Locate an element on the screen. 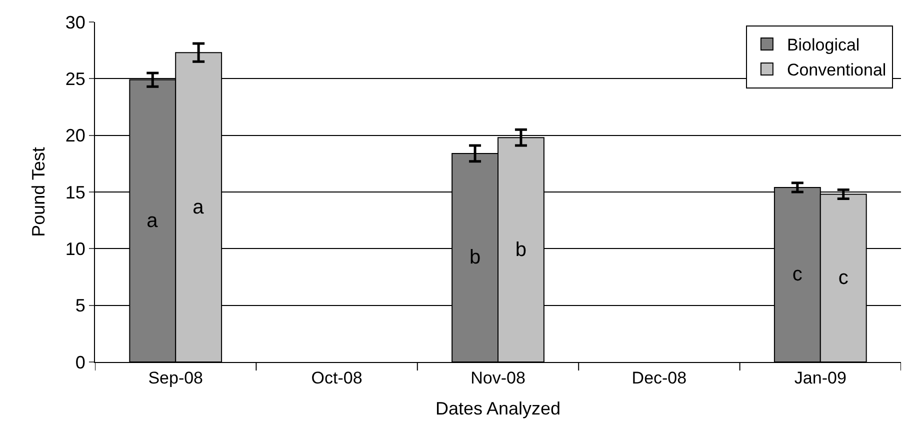 This screenshot has width=916, height=447. x-tick-label: Nov-08 is located at coordinates (498, 378).